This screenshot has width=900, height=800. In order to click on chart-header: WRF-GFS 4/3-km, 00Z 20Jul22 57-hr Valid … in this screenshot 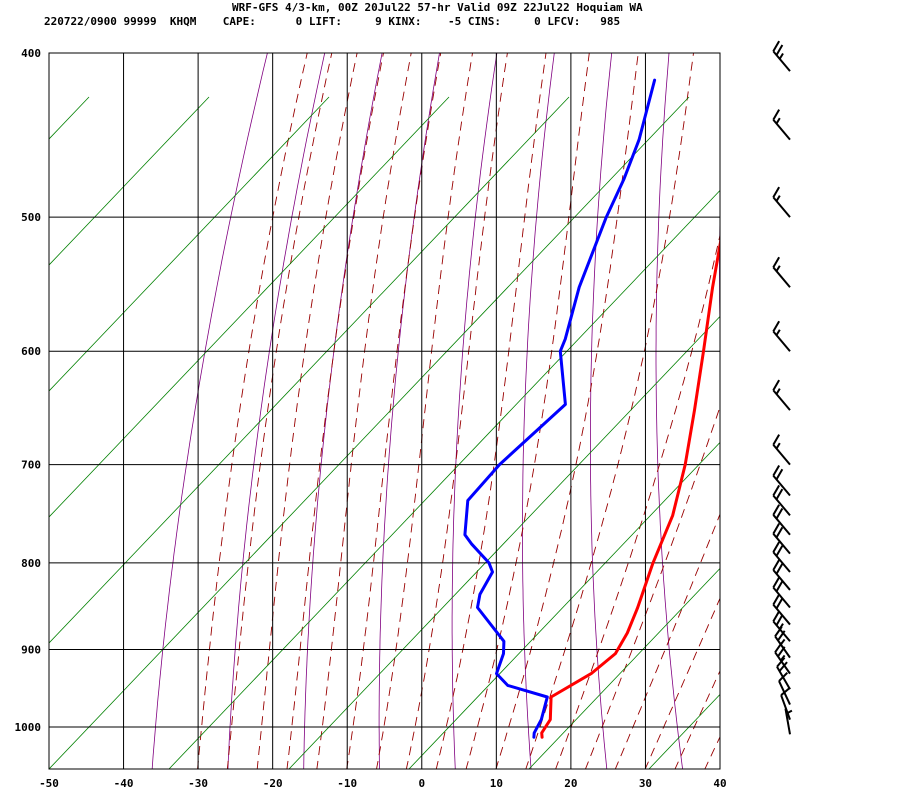, I will do `click(450, 16)`.